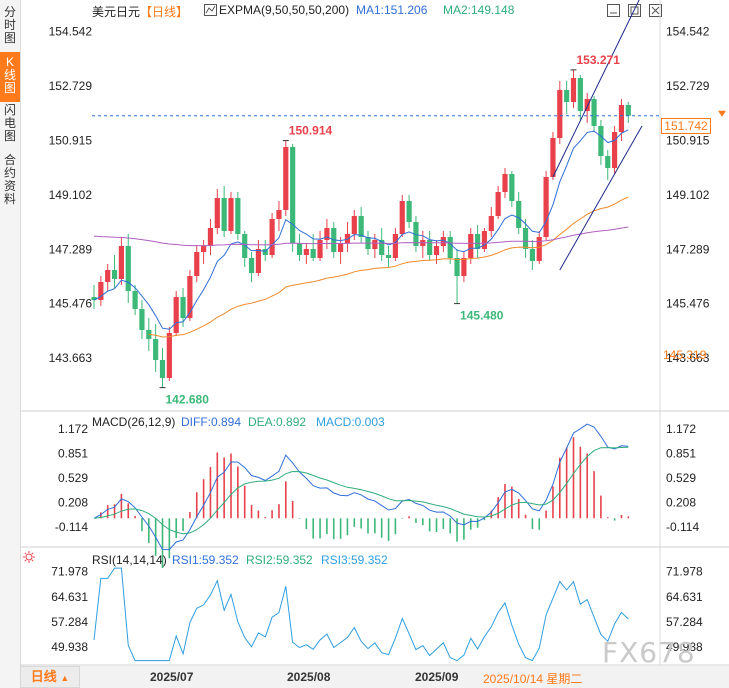 The height and width of the screenshot is (688, 729). What do you see at coordinates (613, 10) in the screenshot?
I see `minimize-icon` at bounding box center [613, 10].